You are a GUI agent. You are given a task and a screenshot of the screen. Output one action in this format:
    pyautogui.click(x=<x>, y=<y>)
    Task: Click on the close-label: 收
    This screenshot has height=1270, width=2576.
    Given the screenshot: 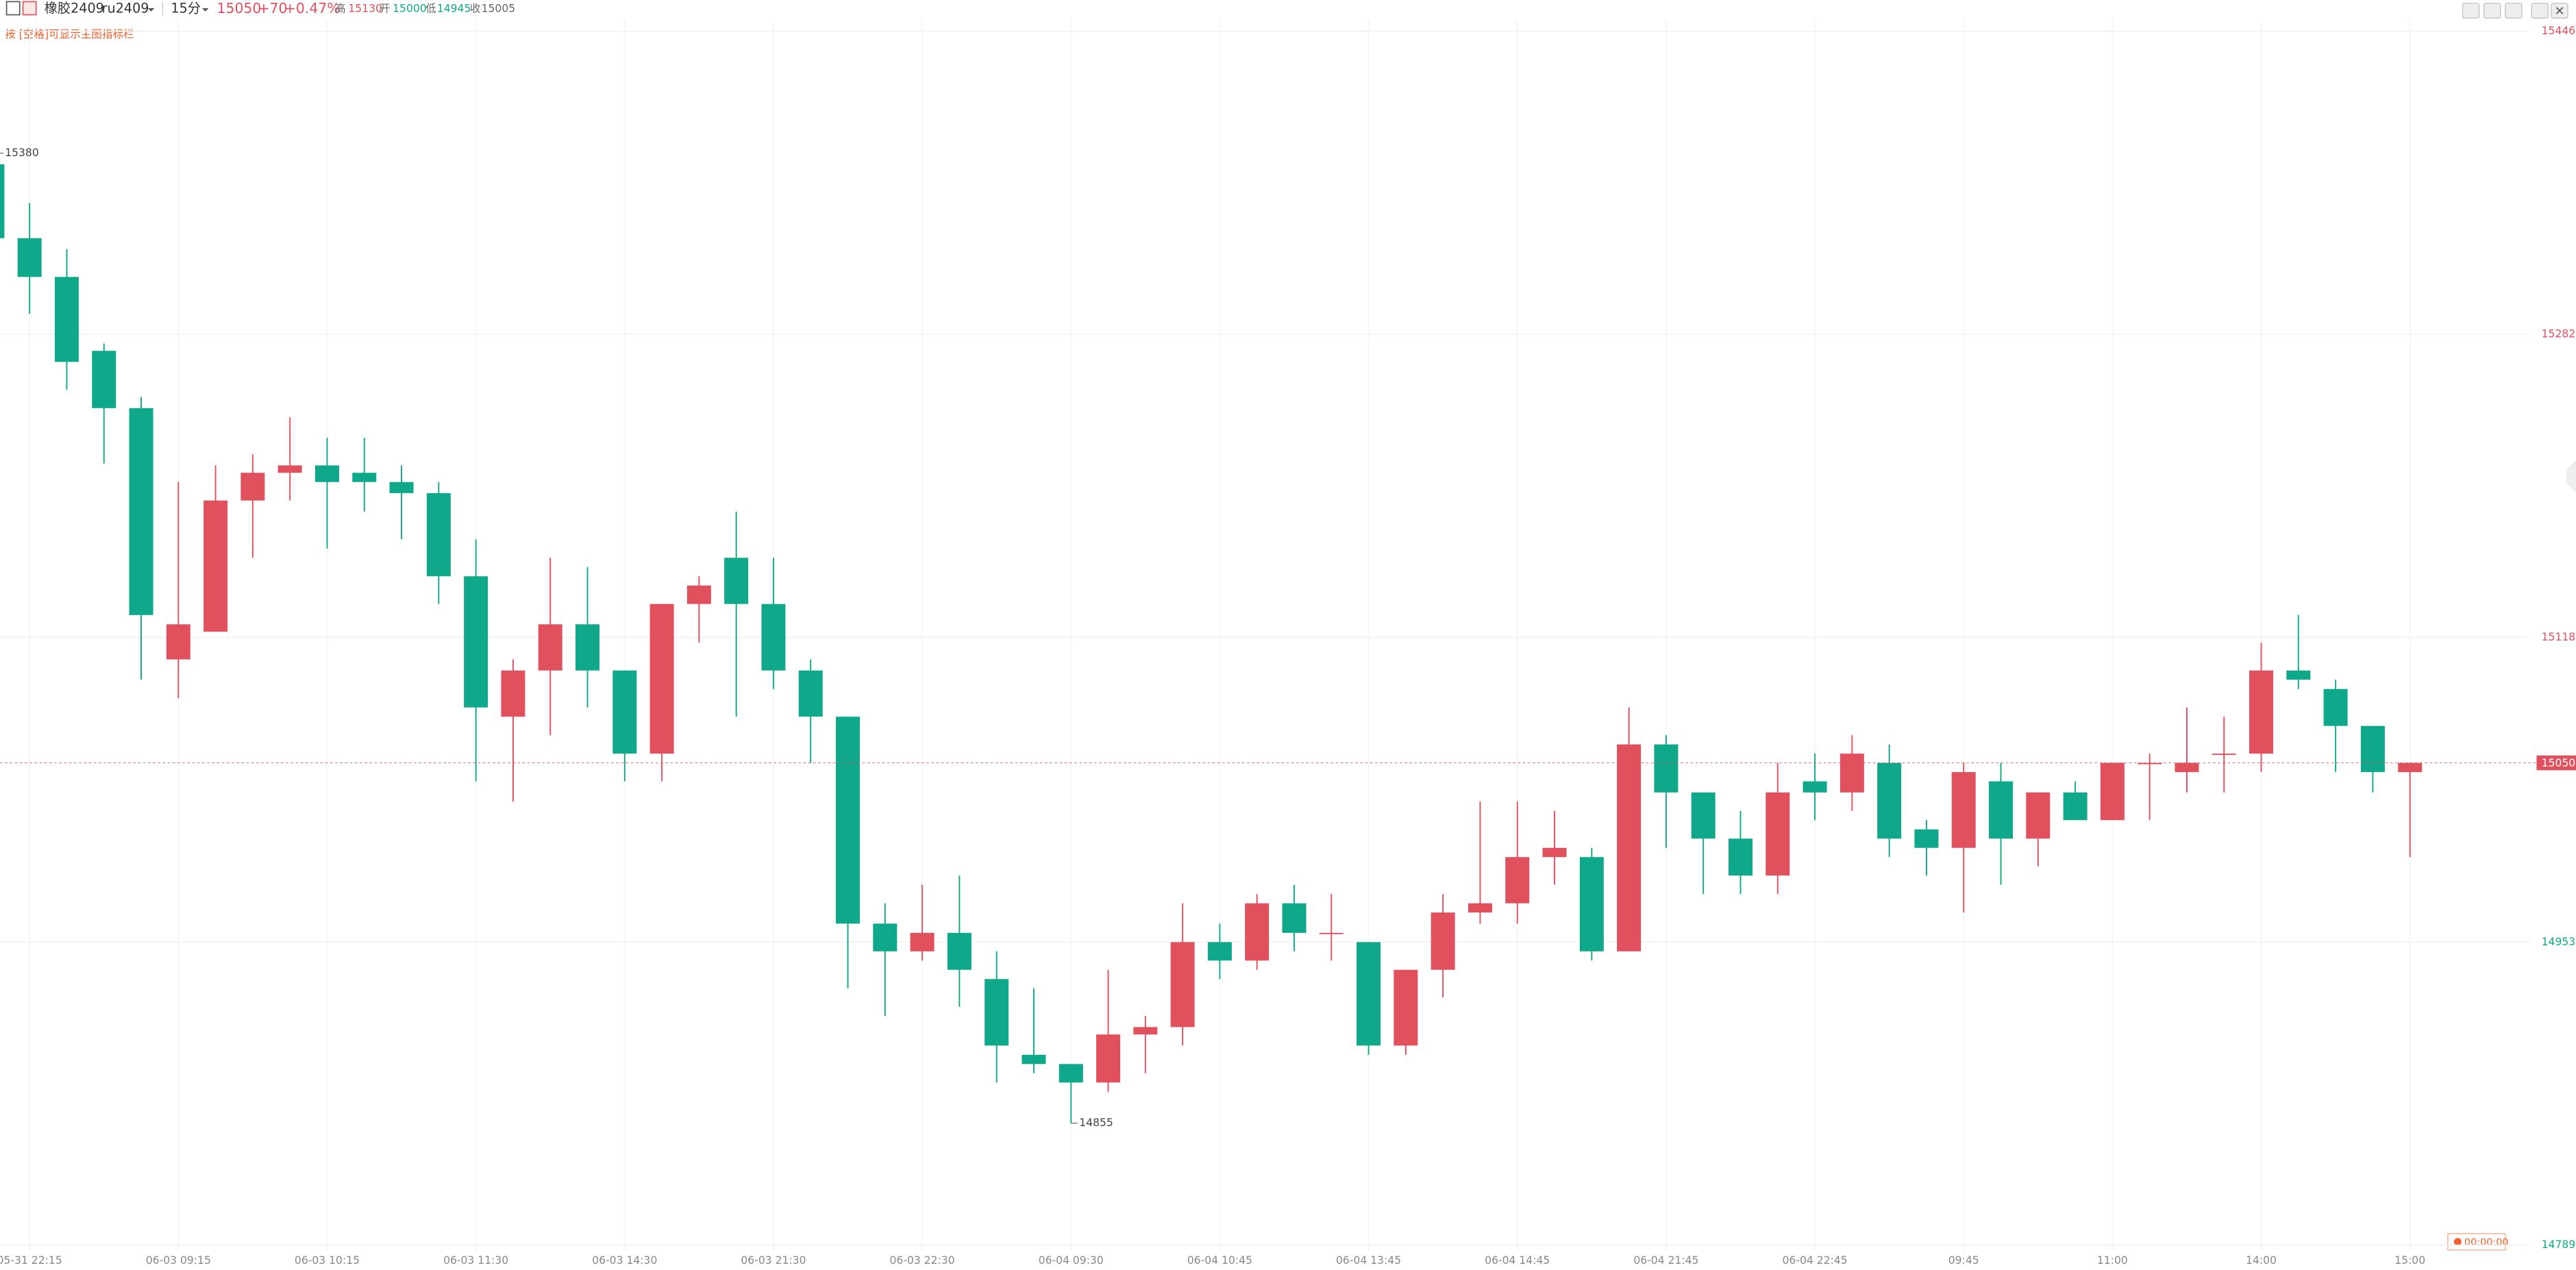 What is the action you would take?
    pyautogui.click(x=475, y=9)
    